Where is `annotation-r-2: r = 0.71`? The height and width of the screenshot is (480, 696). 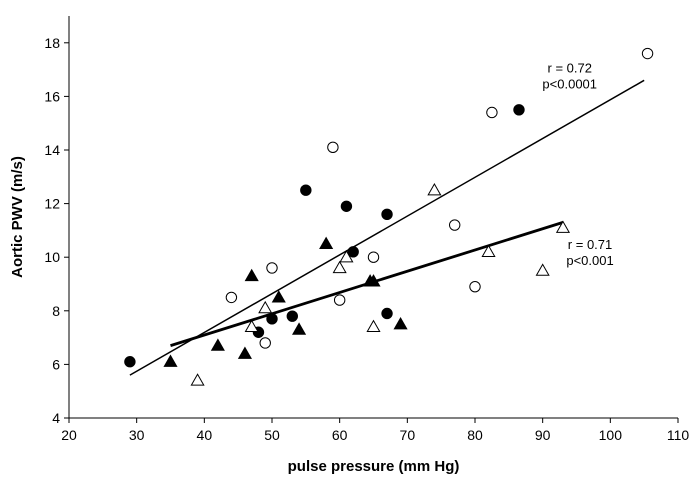
annotation-r-2: r = 0.71 is located at coordinates (590, 244).